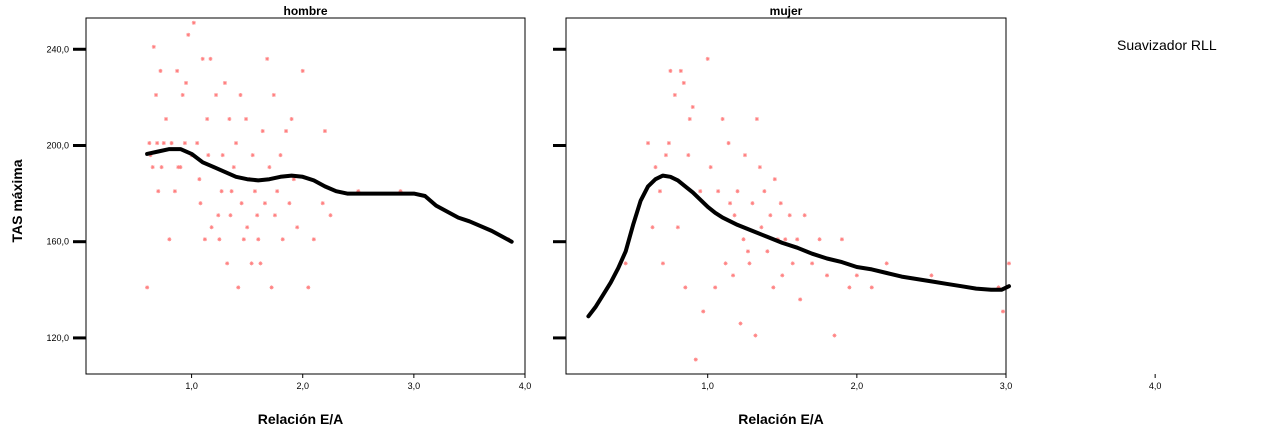 This screenshot has width=1261, height=434. What do you see at coordinates (57, 49) in the screenshot?
I see `y-tick-label: 240,0` at bounding box center [57, 49].